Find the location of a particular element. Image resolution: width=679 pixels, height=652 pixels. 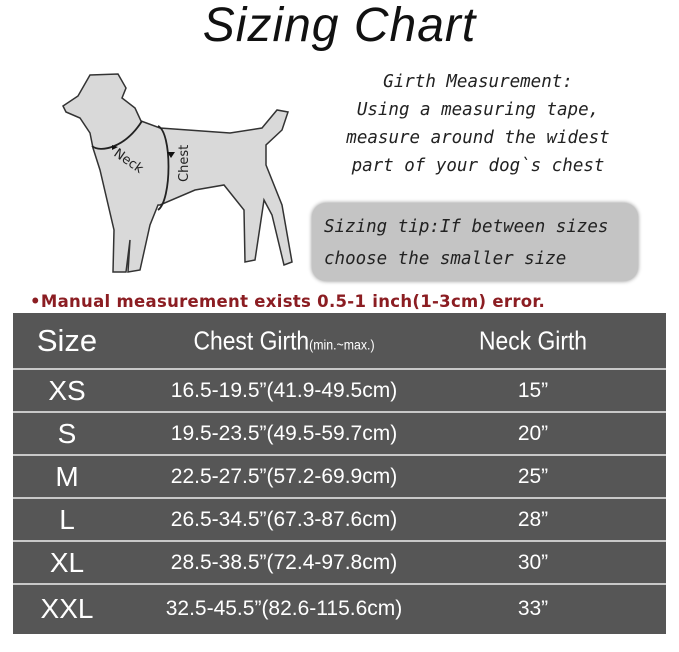

header-chest-sub: (min.~max.) is located at coordinates (342, 344).